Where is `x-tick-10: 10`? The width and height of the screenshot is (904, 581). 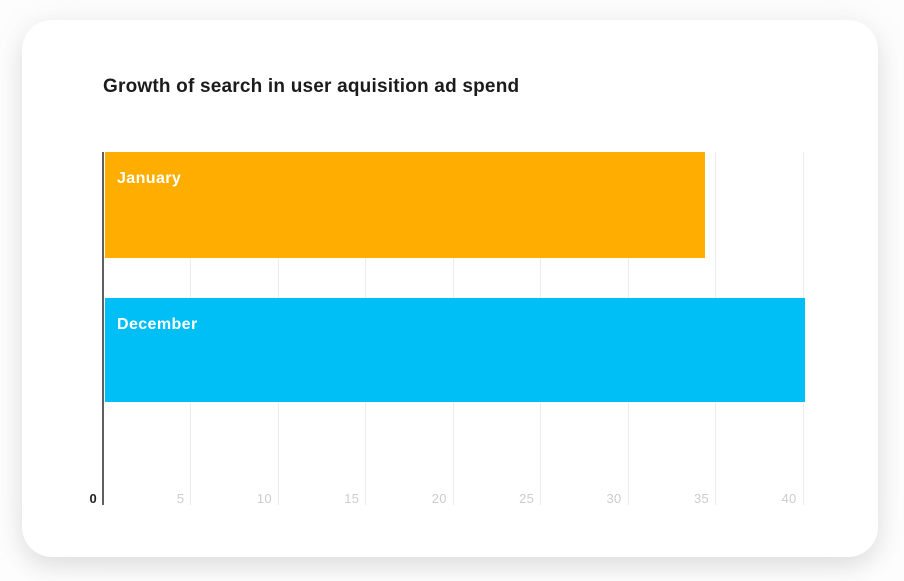 x-tick-10: 10 is located at coordinates (264, 498).